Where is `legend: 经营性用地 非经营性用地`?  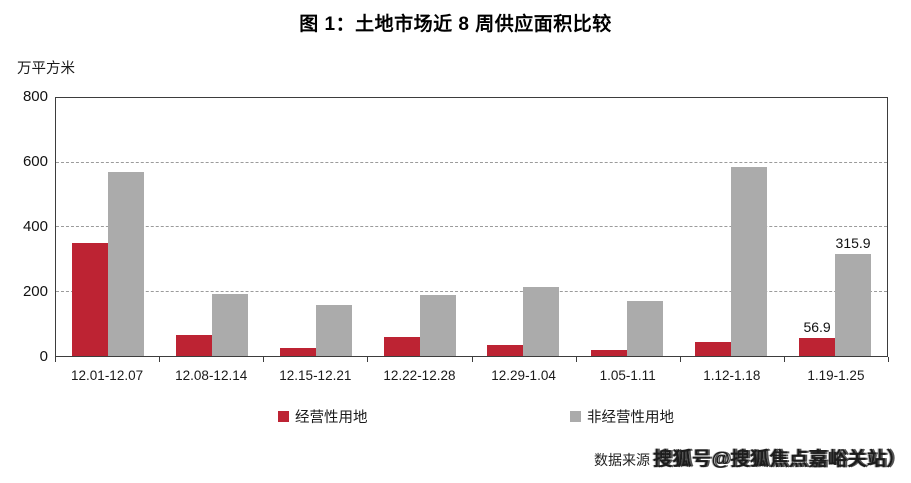 legend: 经营性用地 非经营性用地 is located at coordinates (471, 416).